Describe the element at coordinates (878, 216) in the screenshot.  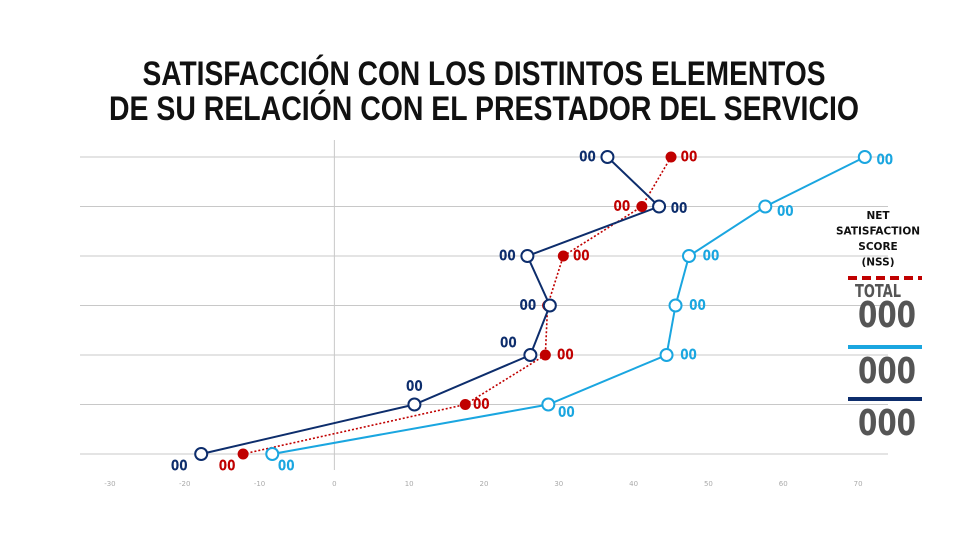
I see `panel-heading: NET` at that location.